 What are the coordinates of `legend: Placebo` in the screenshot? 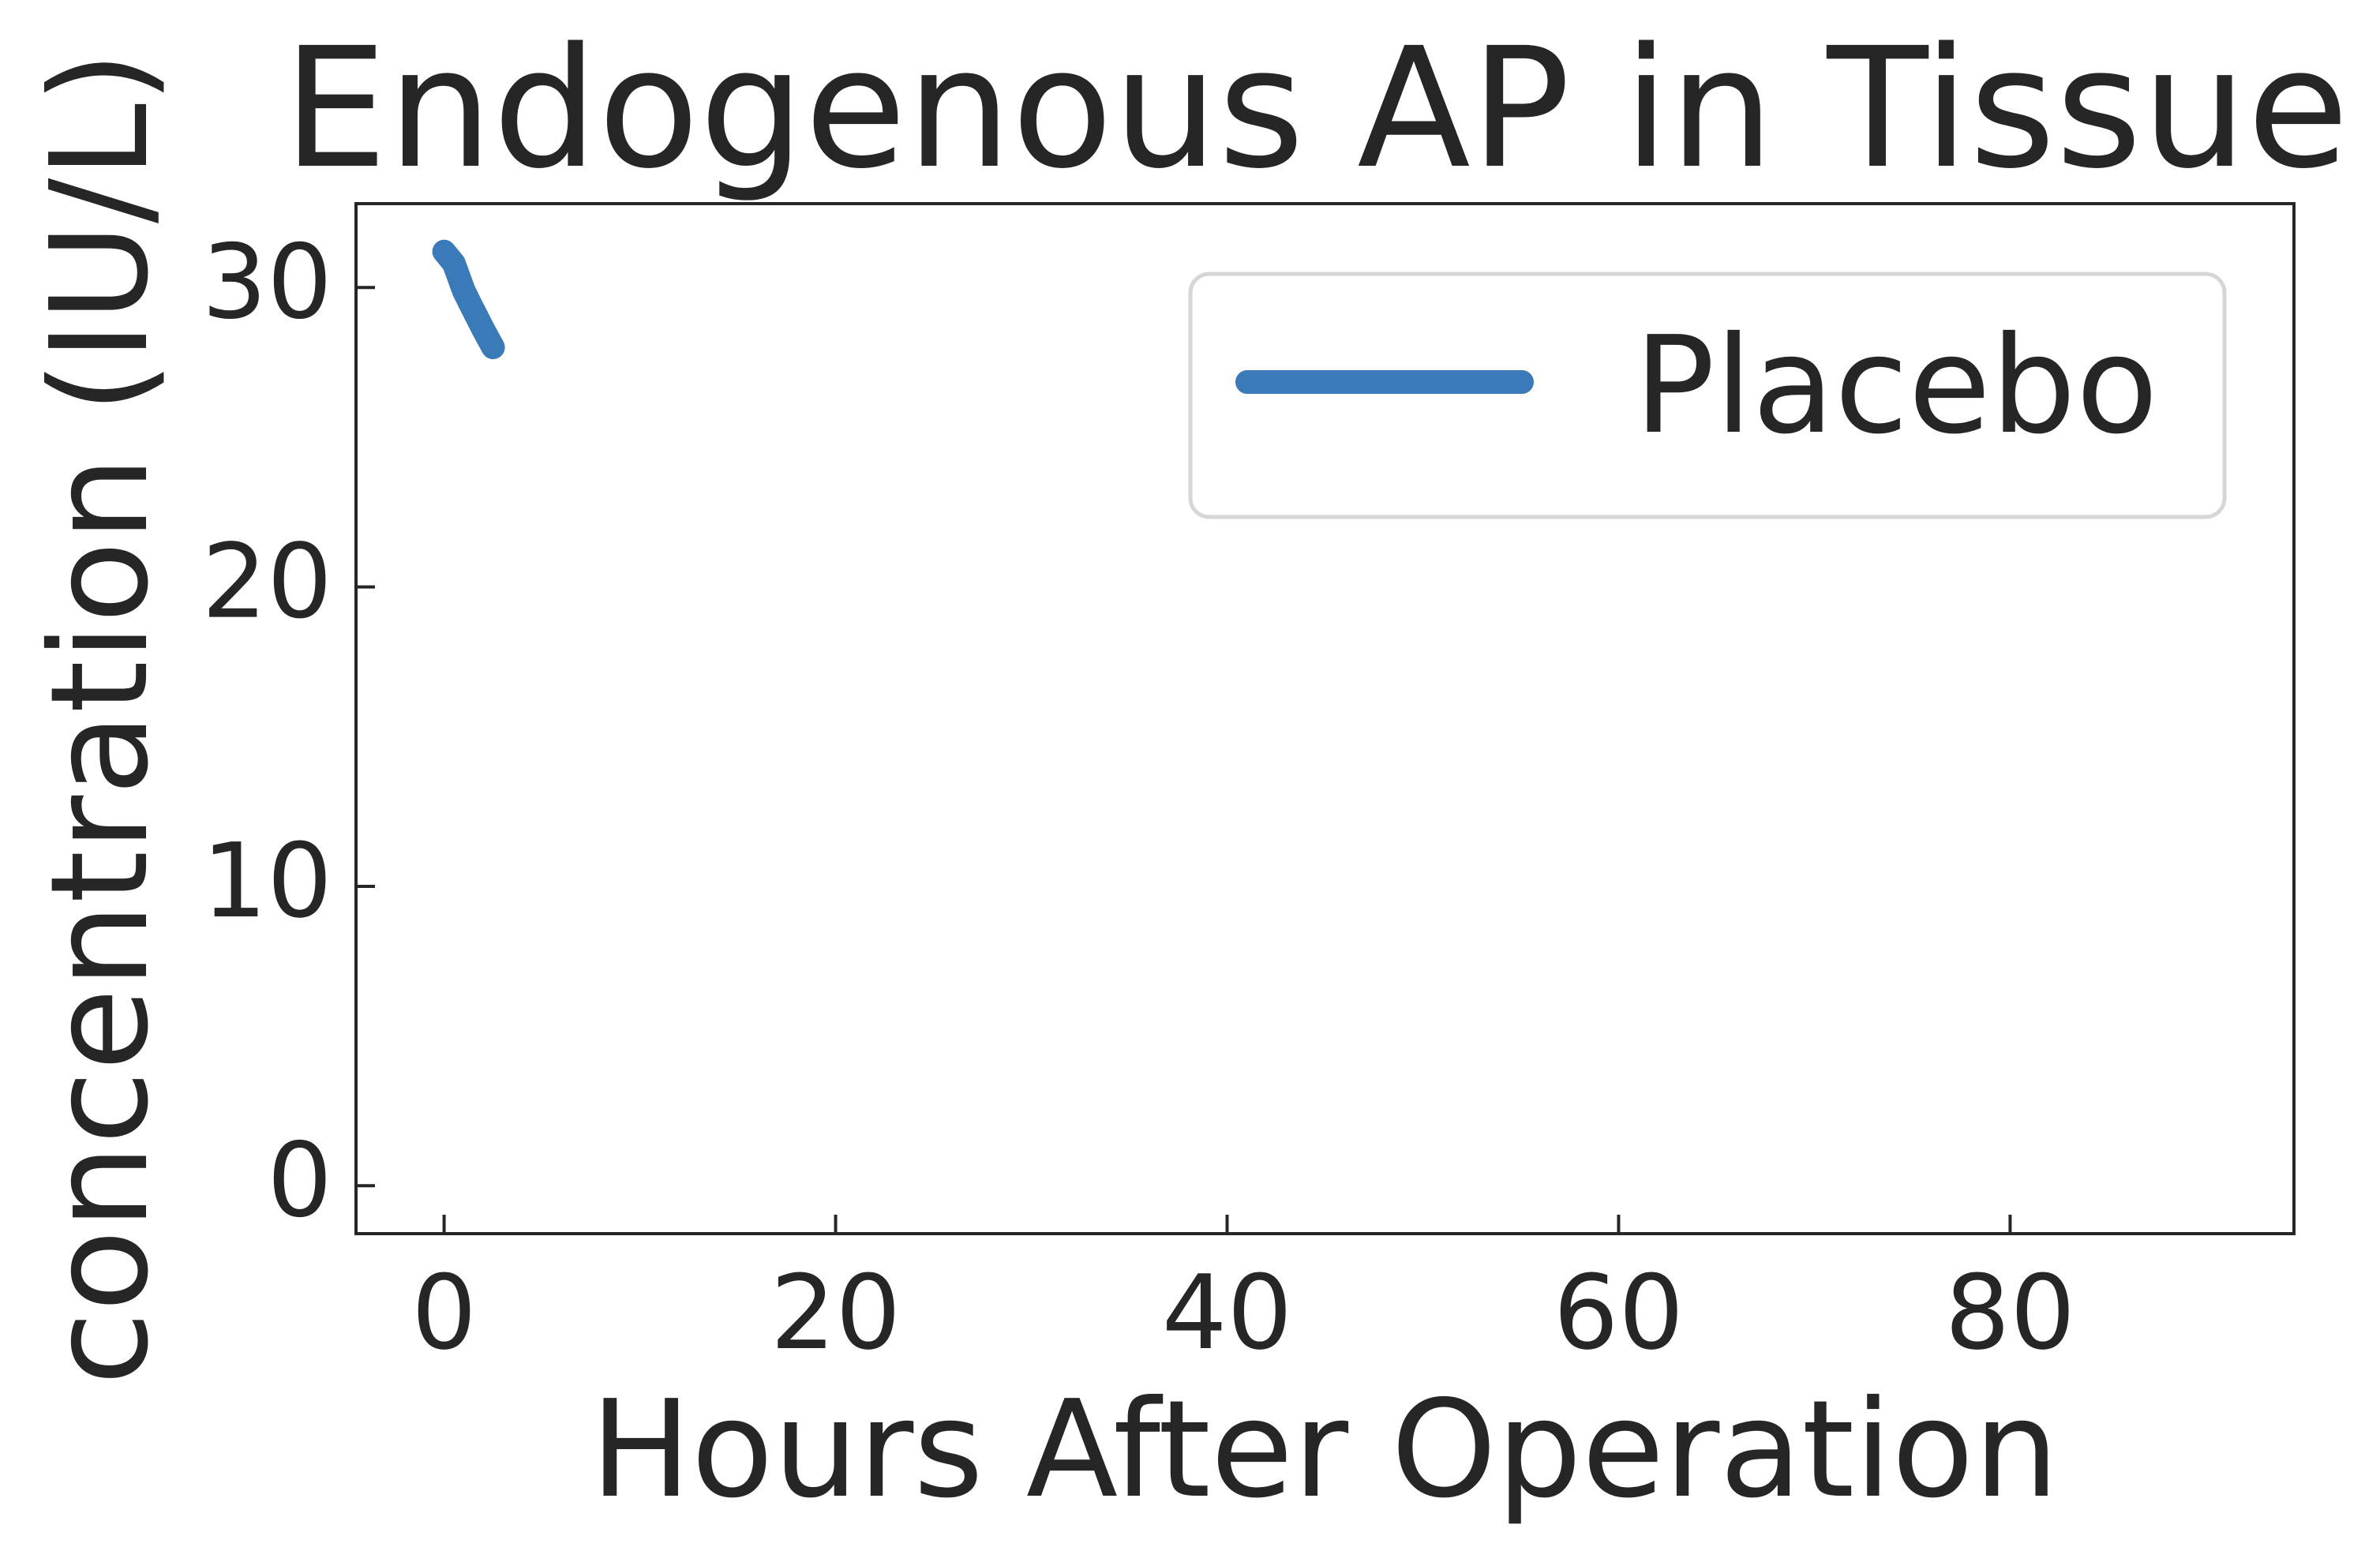 It's located at (1707, 395).